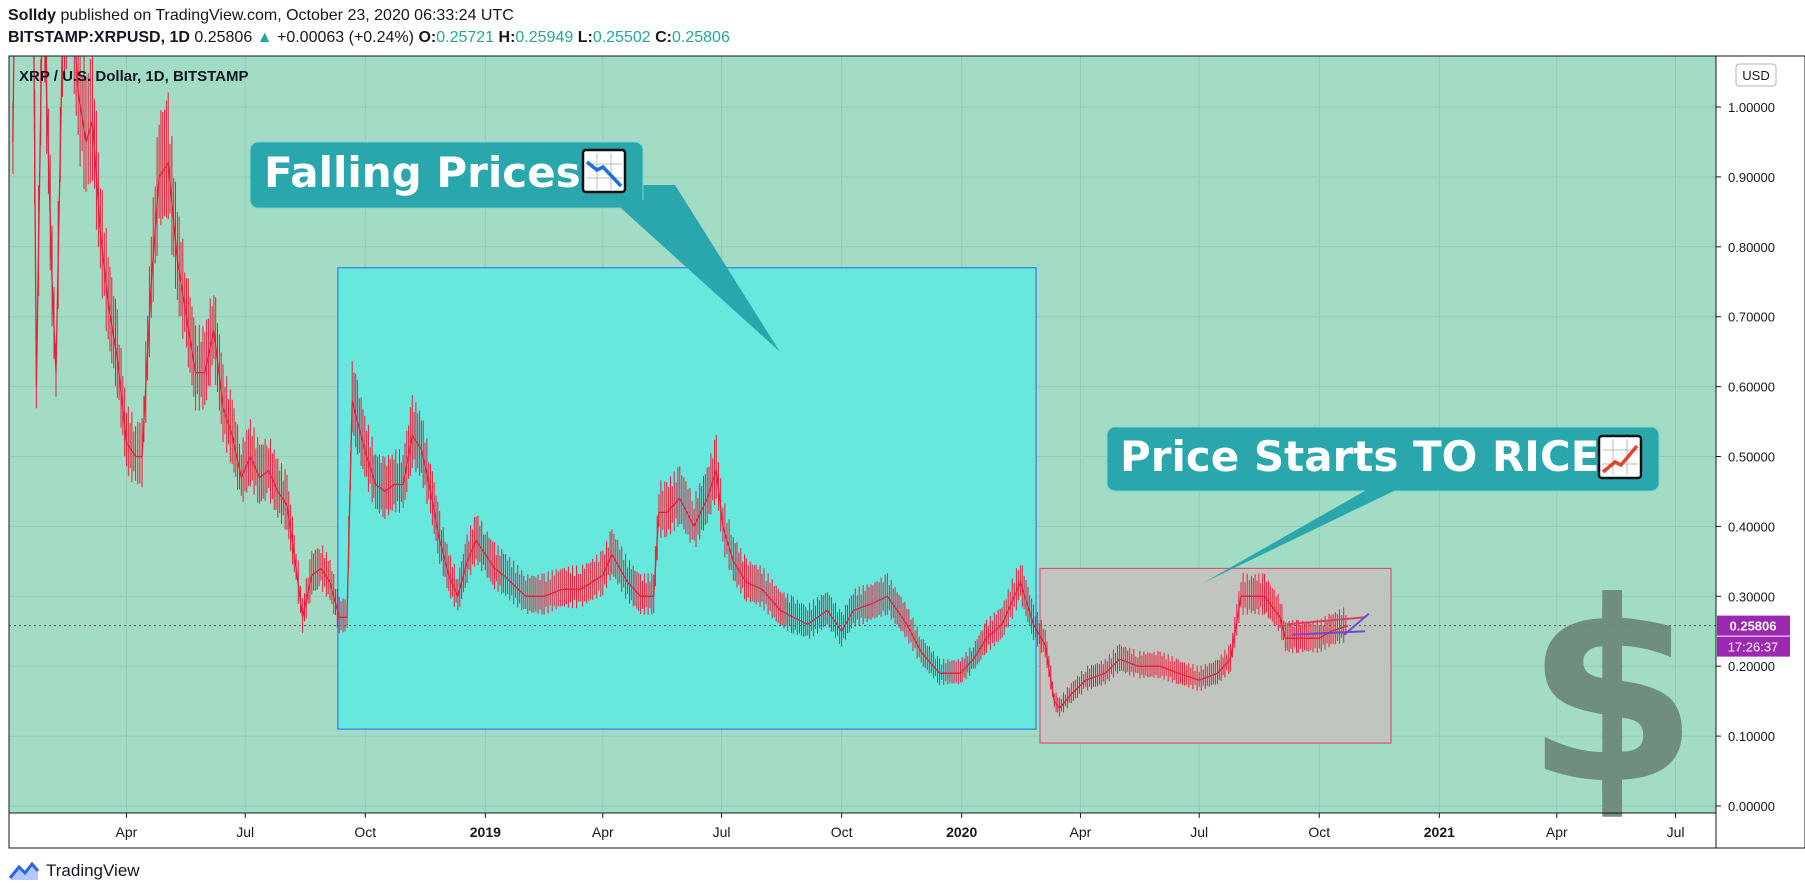  Describe the element at coordinates (93, 870) in the screenshot. I see `tradingview-brand-label: TradingView` at that location.